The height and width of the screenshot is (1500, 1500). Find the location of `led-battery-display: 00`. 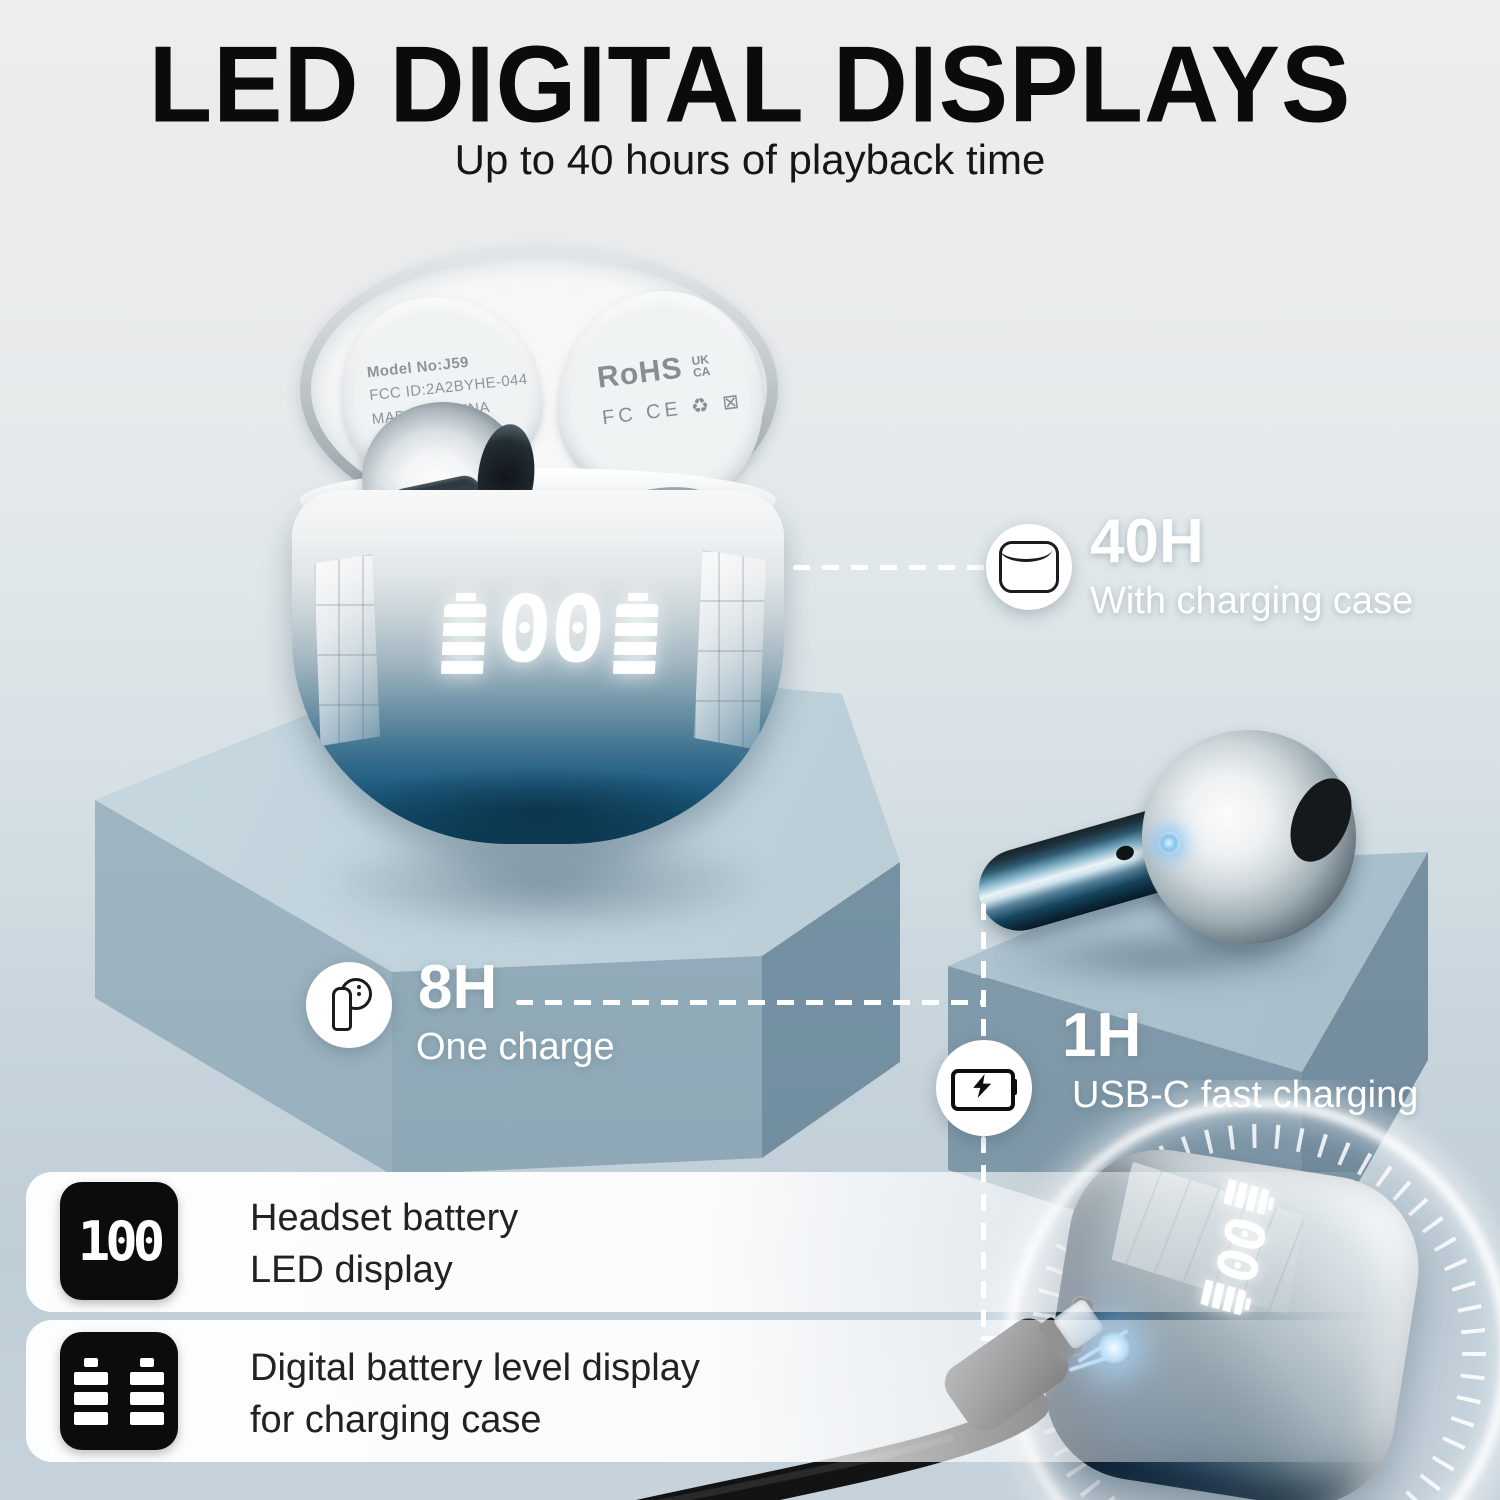

led-battery-display: 00 is located at coordinates (549, 631).